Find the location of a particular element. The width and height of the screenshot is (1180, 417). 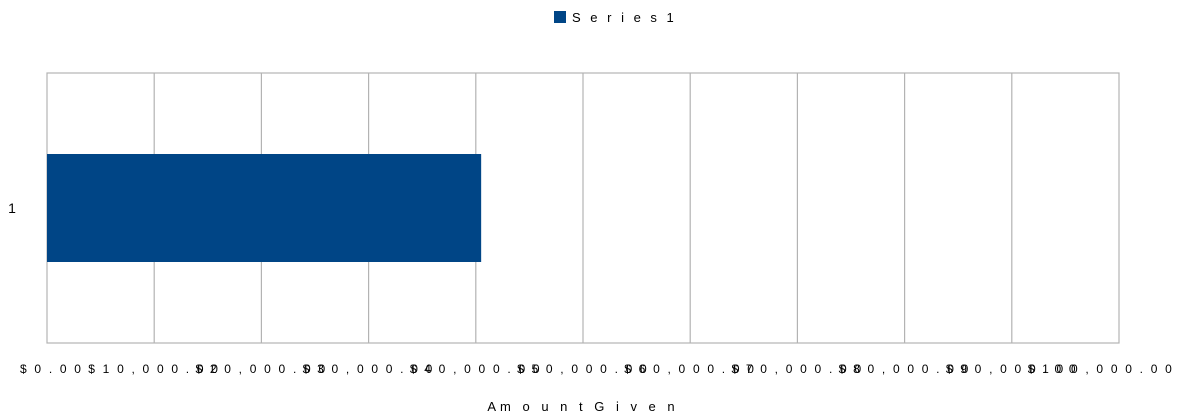

x-tick-label: $ 7 0 , 0 0 0 . 0 0 is located at coordinates (797, 369).